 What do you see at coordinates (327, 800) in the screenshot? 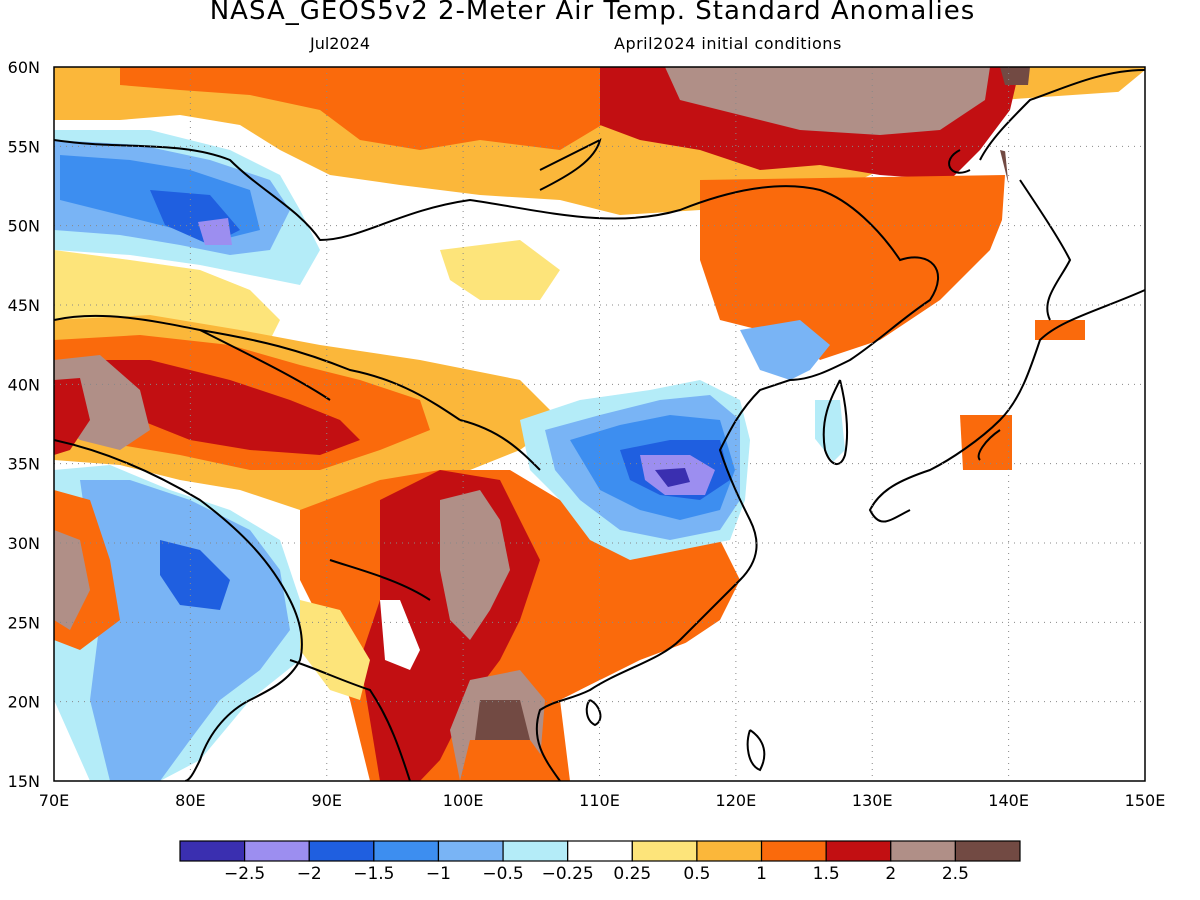
I see `longitude-label: 90E` at bounding box center [327, 800].